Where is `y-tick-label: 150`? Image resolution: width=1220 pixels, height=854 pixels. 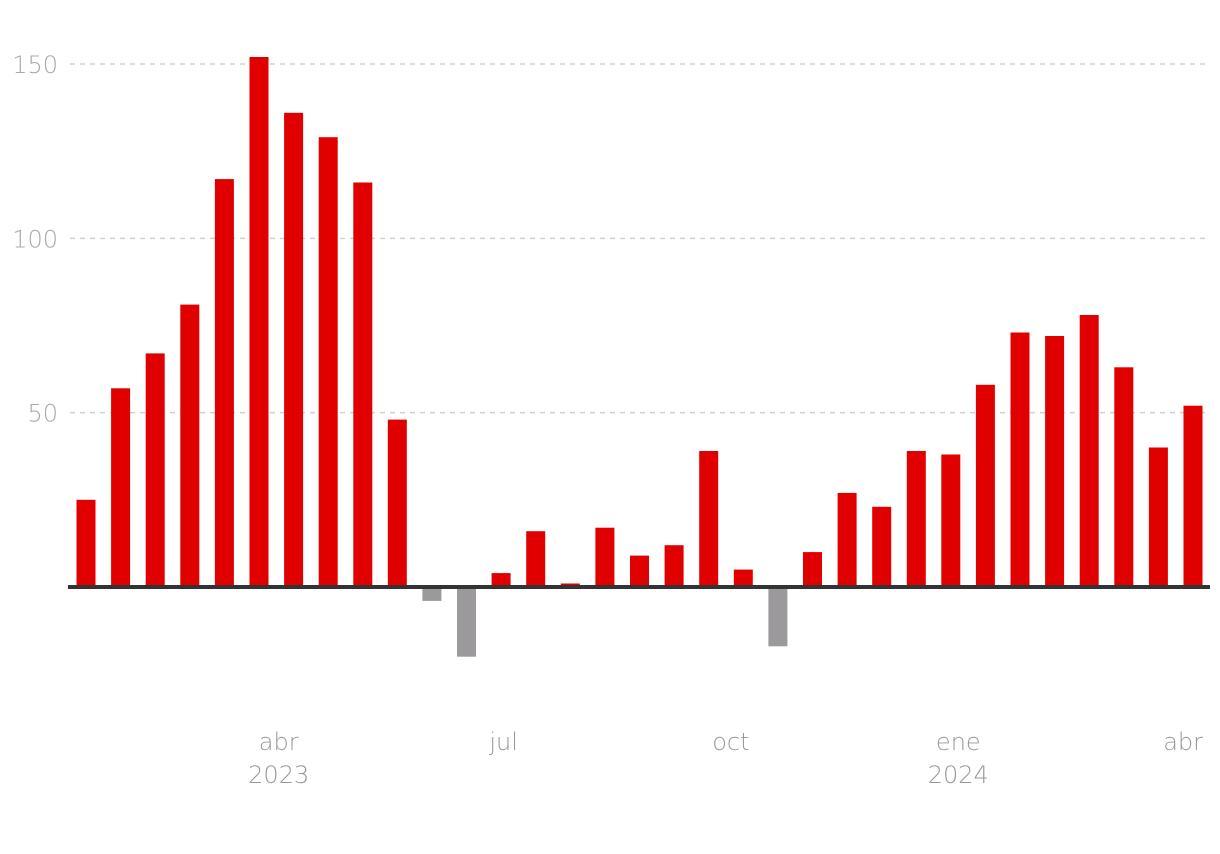
y-tick-label: 150 is located at coordinates (35, 65).